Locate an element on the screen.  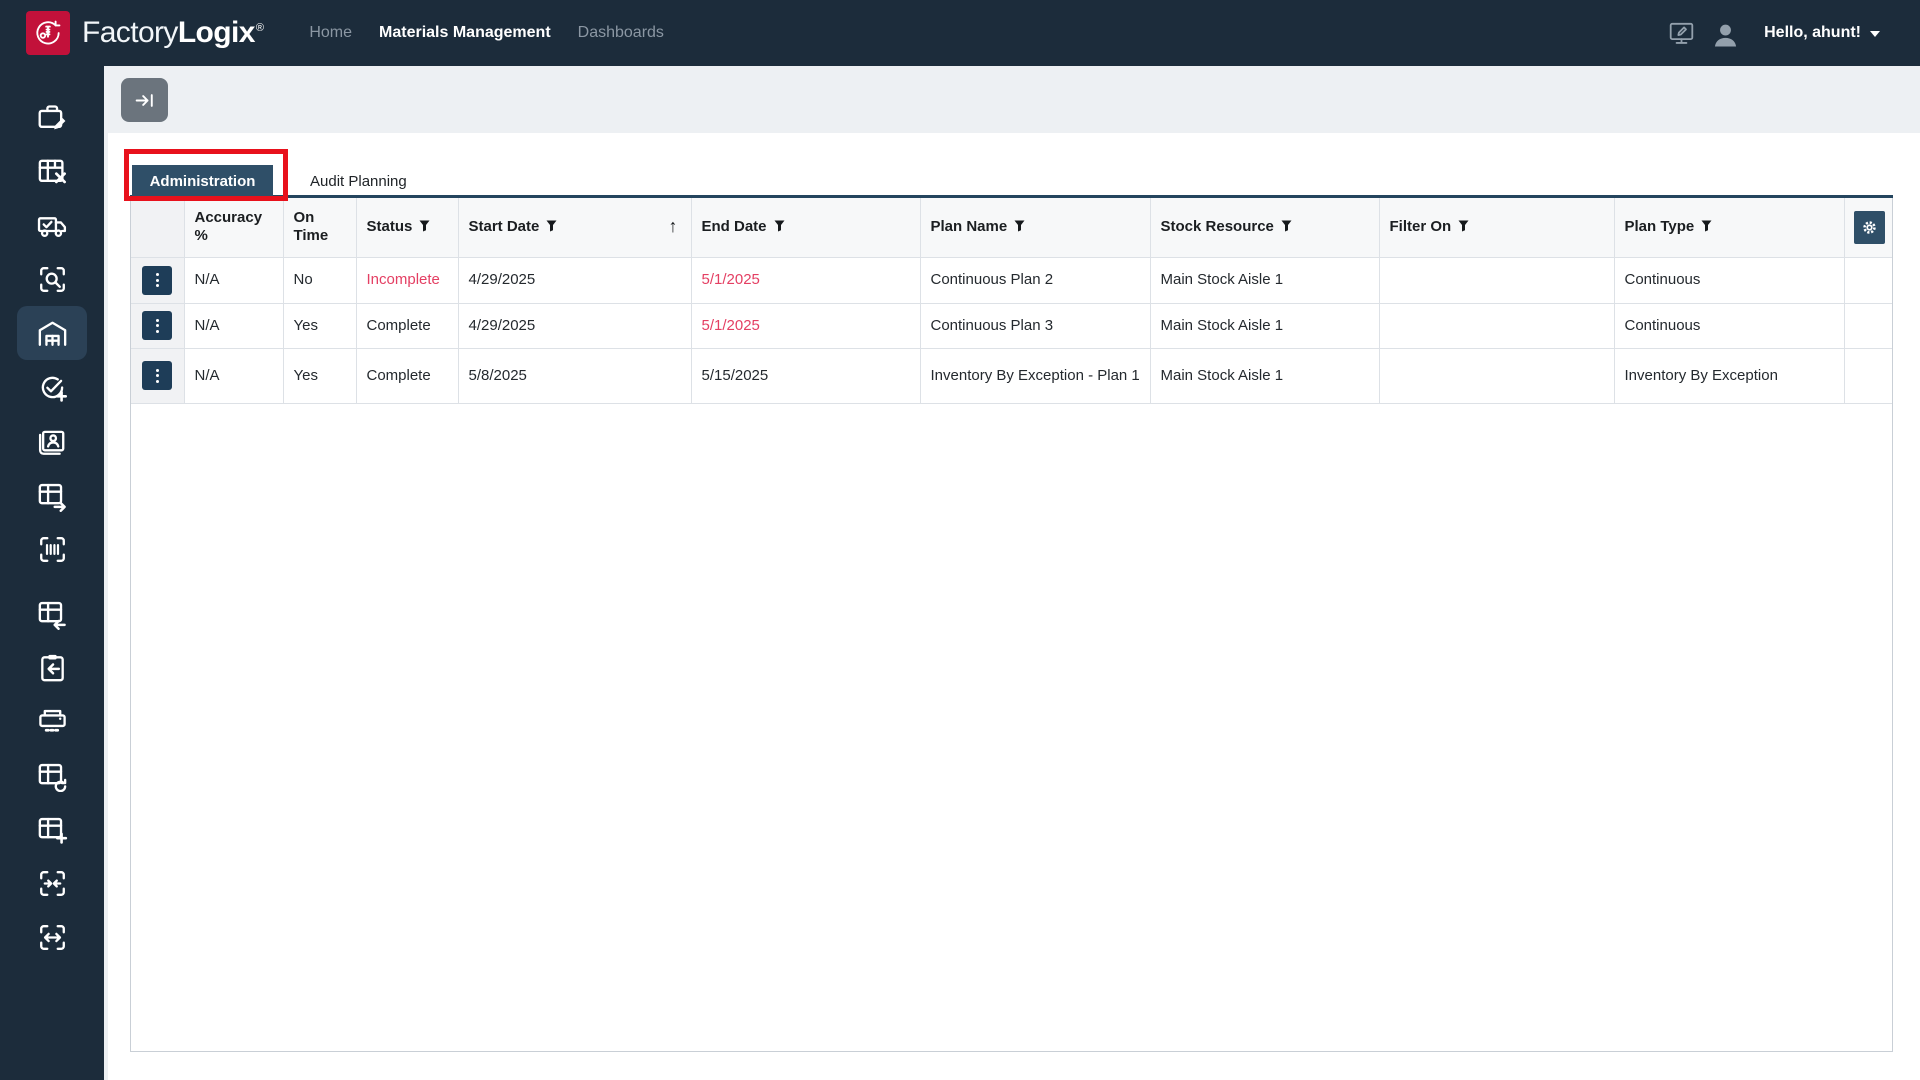
sidebar-item-warehouse is located at coordinates (52, 333).